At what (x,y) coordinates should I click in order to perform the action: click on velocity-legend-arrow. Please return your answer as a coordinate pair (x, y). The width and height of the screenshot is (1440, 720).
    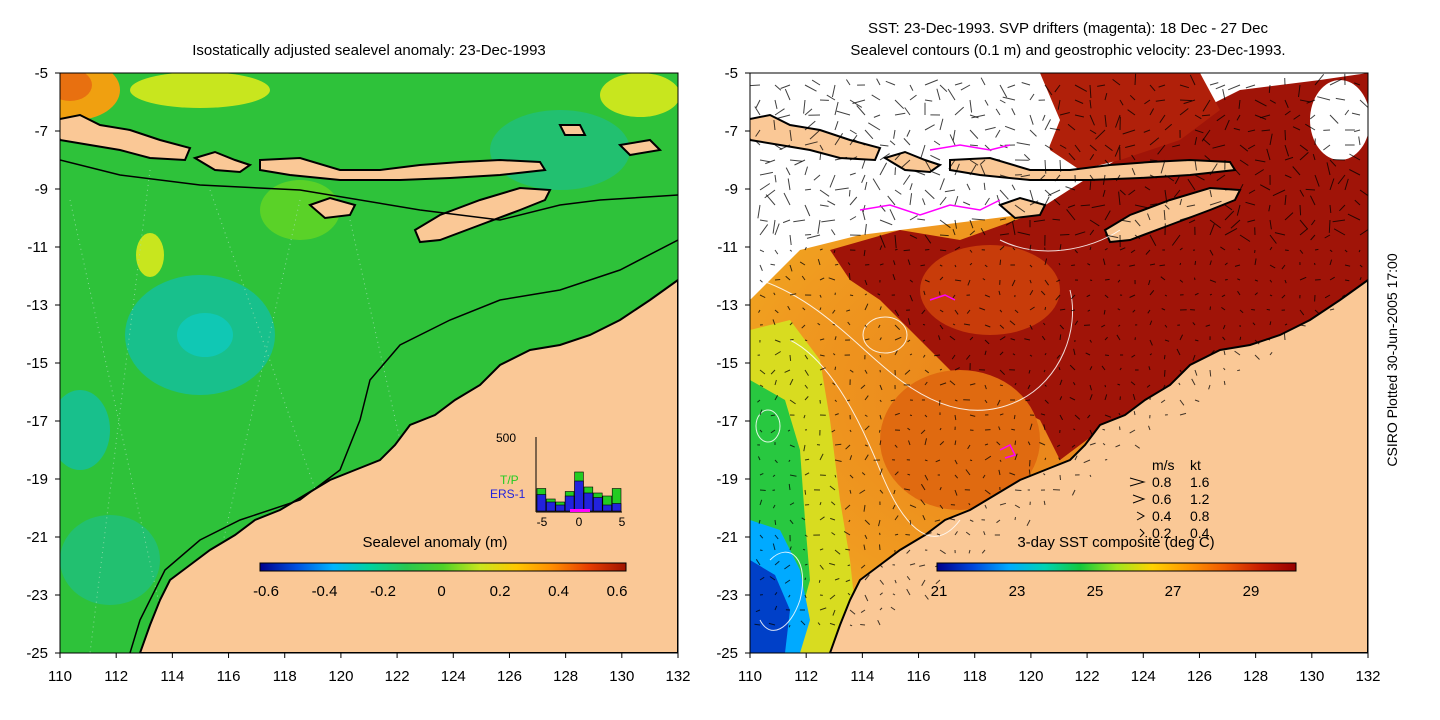
    Looking at the image, I should click on (1141, 516).